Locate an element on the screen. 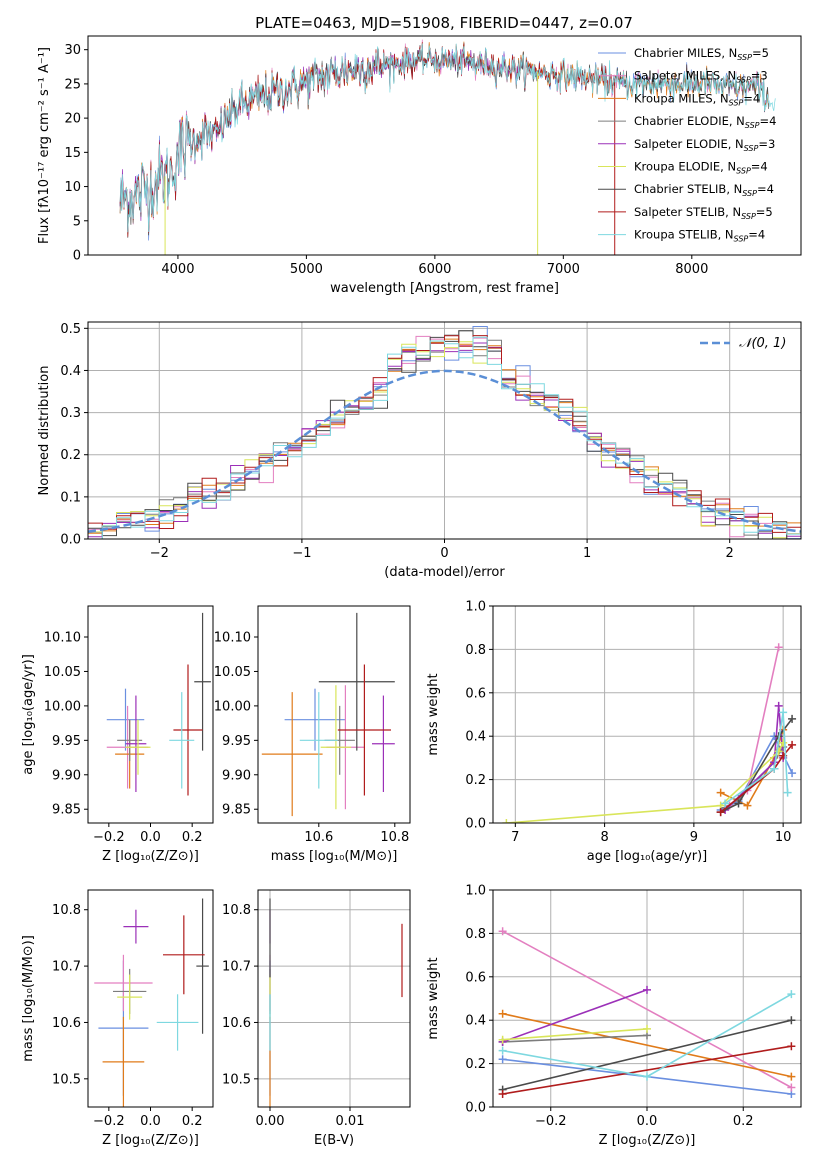  mass_vs_Z-points is located at coordinates (151, 1002).